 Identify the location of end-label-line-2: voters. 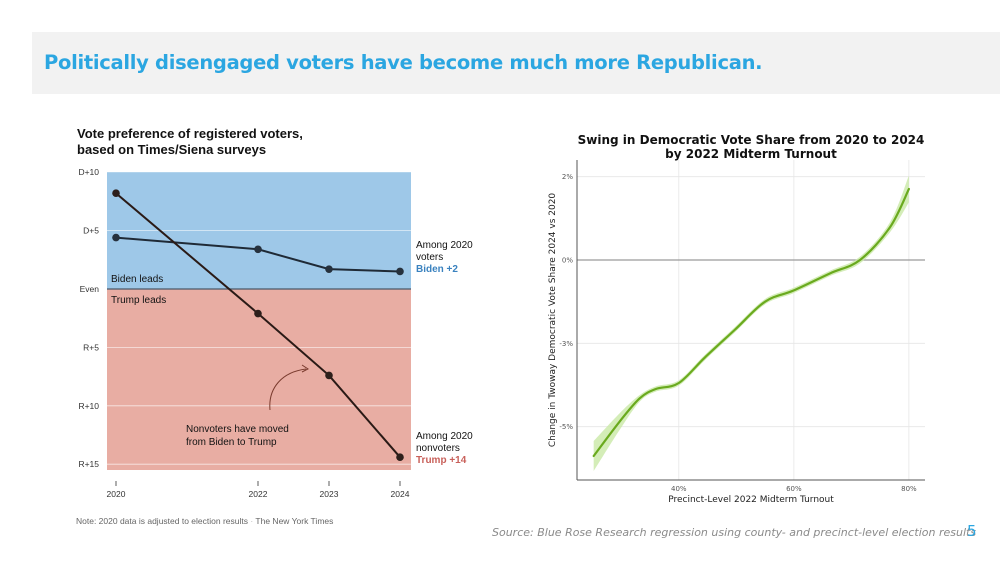
(429, 257).